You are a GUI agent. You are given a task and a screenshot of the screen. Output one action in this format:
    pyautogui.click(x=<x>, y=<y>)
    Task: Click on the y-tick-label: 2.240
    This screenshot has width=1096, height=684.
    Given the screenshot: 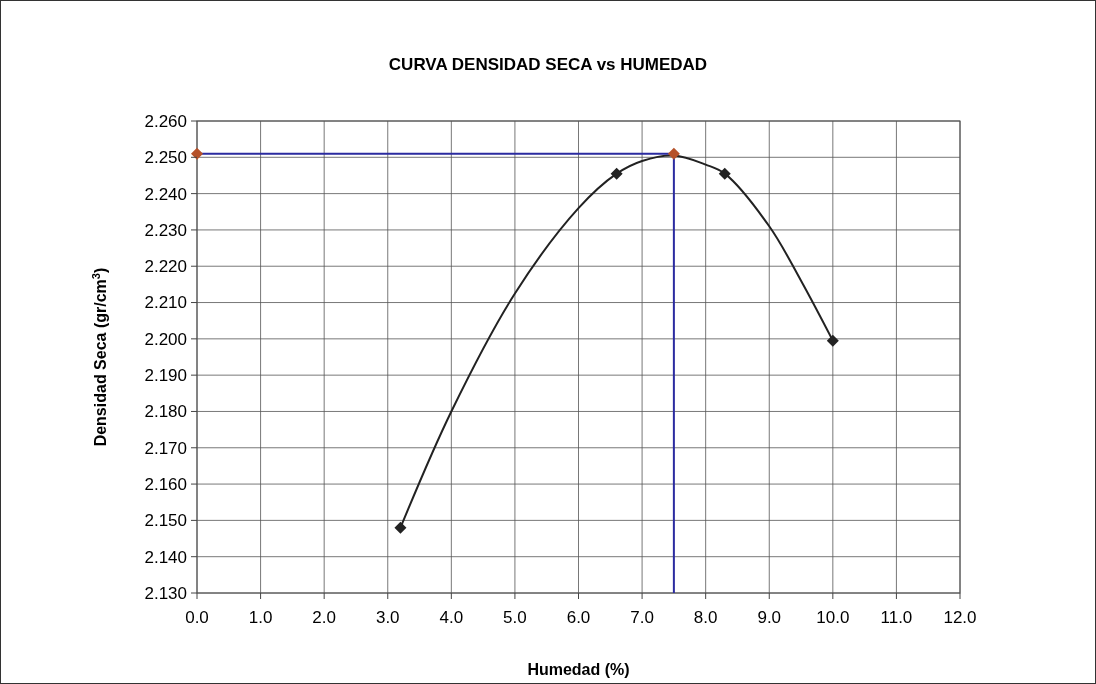 What is the action you would take?
    pyautogui.click(x=165, y=194)
    